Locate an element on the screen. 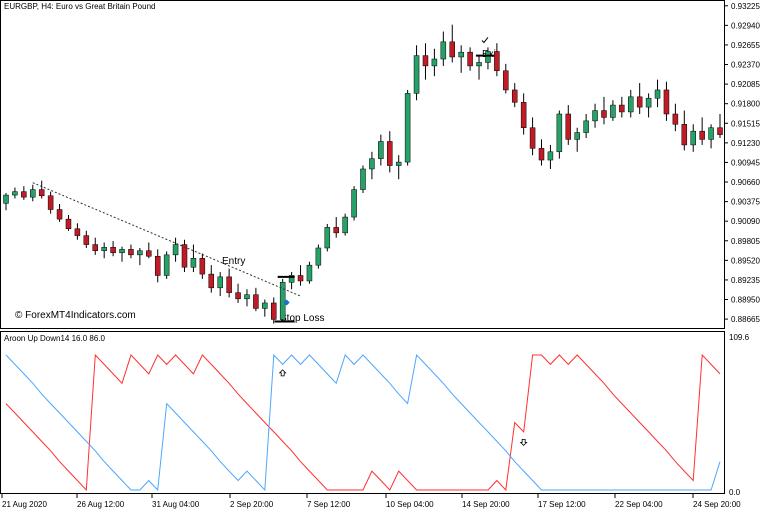  time-tick-label: 24 Sep 20:00 is located at coordinates (717, 504).